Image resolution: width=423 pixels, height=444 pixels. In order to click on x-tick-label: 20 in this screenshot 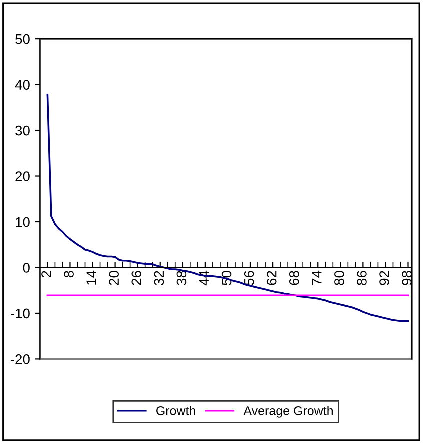, I will do `click(114, 278)`.